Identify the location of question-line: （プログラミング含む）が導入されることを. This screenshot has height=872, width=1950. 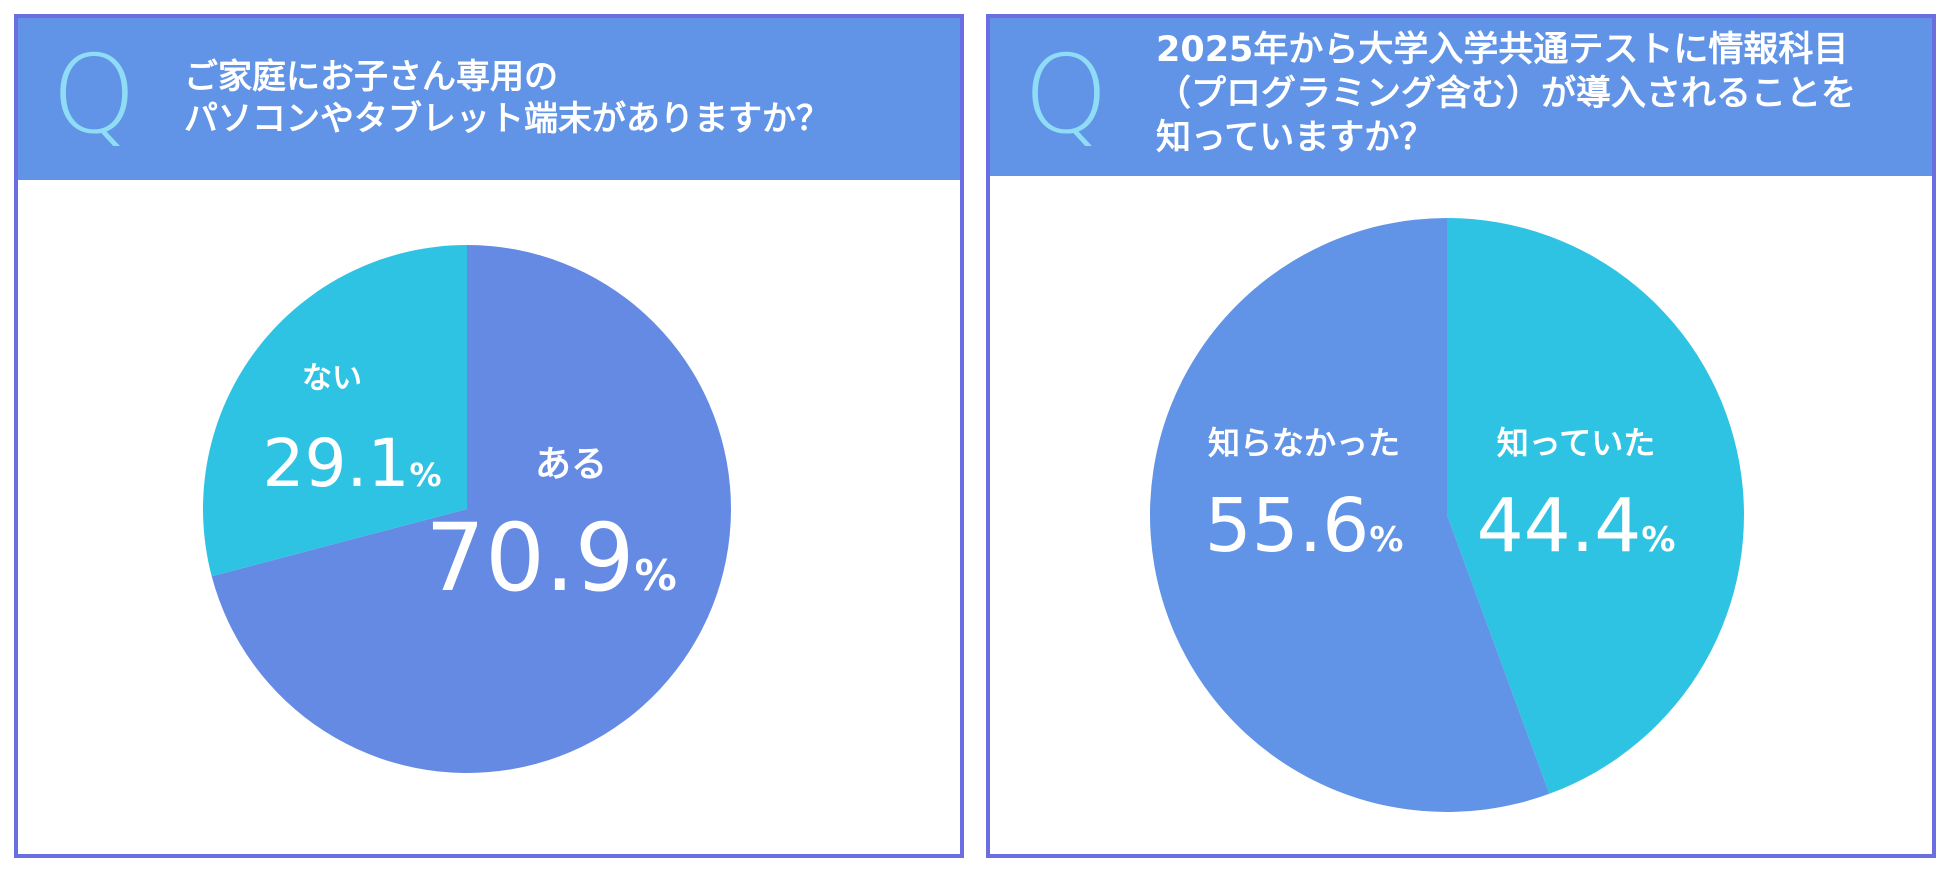
(1506, 94).